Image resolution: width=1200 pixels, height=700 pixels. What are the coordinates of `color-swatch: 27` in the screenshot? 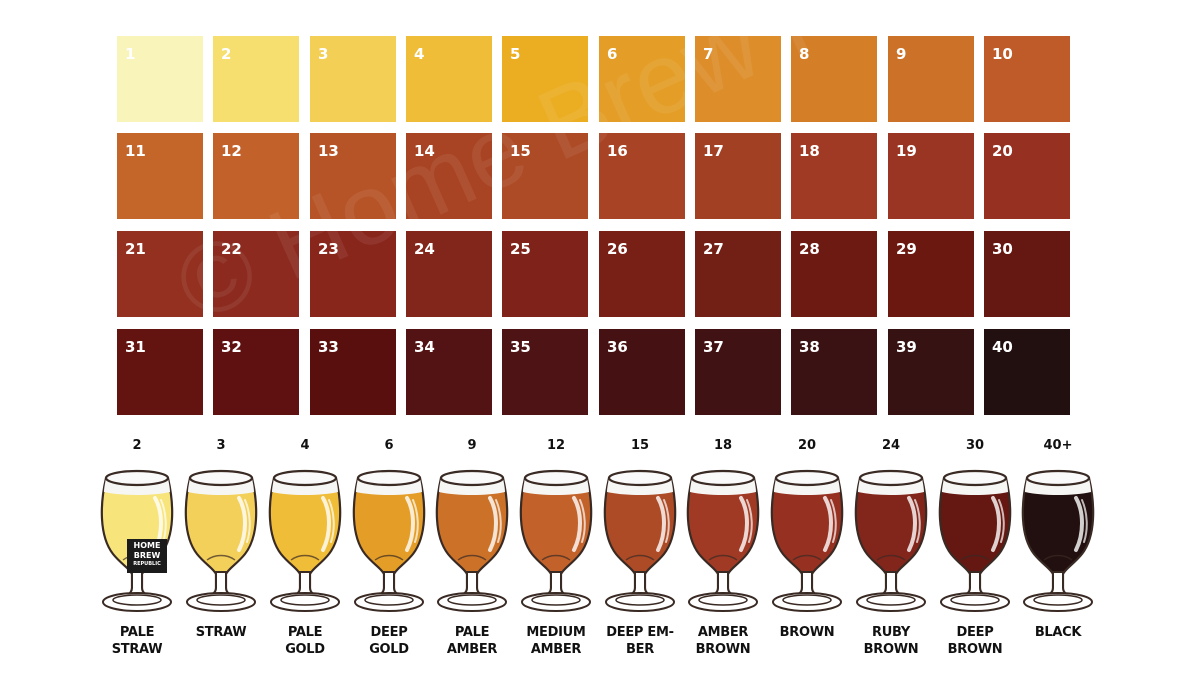 It's located at (738, 274).